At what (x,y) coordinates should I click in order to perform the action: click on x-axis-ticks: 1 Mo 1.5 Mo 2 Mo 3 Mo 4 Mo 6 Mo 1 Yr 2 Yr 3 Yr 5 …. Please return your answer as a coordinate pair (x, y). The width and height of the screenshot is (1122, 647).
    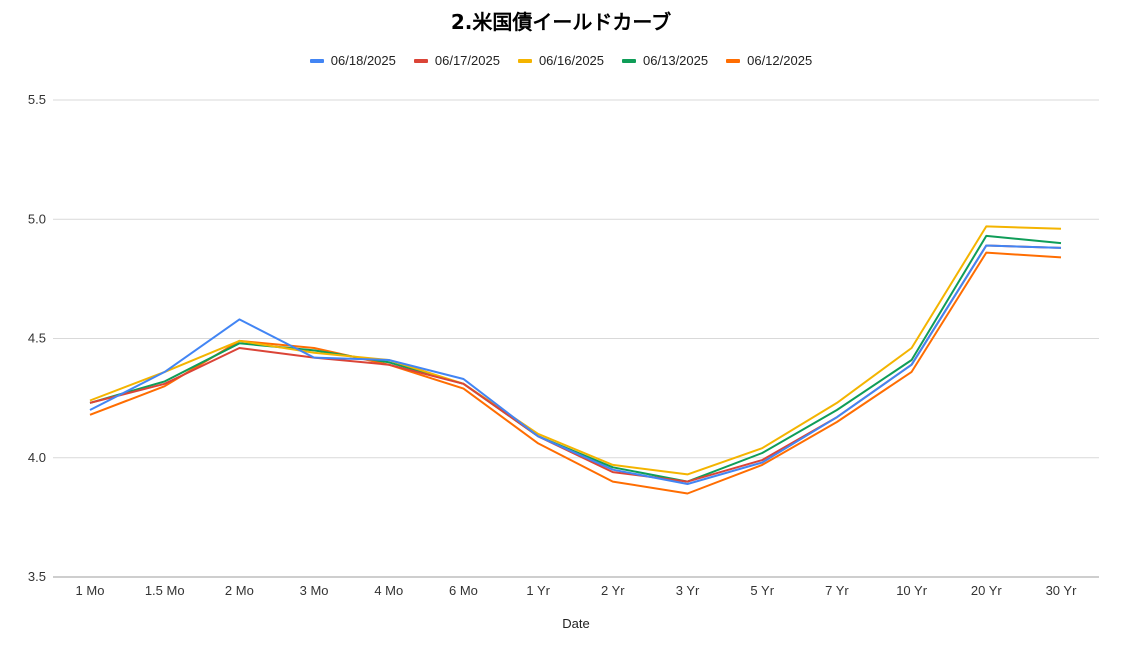
    Looking at the image, I should click on (577, 590).